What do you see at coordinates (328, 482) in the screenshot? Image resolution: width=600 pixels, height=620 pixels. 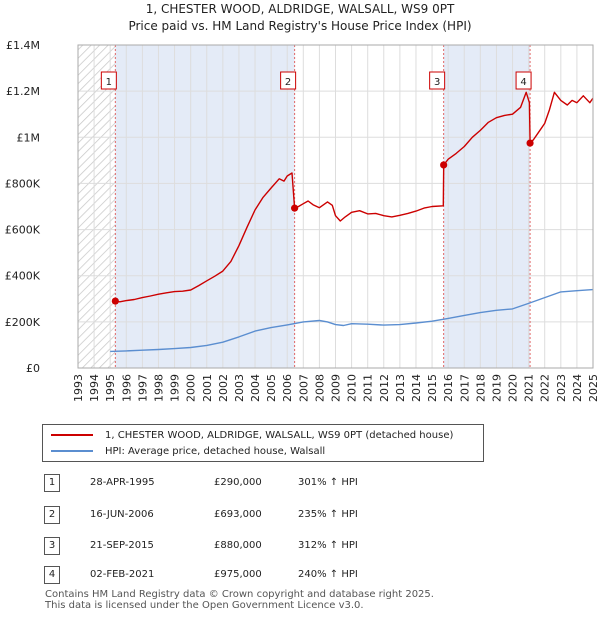 I see `sale-hpi-change: 301% ↑ HPI` at bounding box center [328, 482].